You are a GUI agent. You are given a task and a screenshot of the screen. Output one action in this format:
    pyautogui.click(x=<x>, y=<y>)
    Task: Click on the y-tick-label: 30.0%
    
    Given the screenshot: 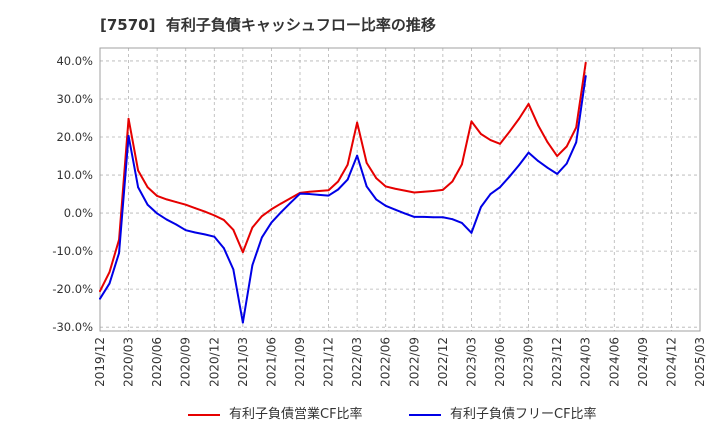 What is the action you would take?
    pyautogui.click(x=74, y=99)
    